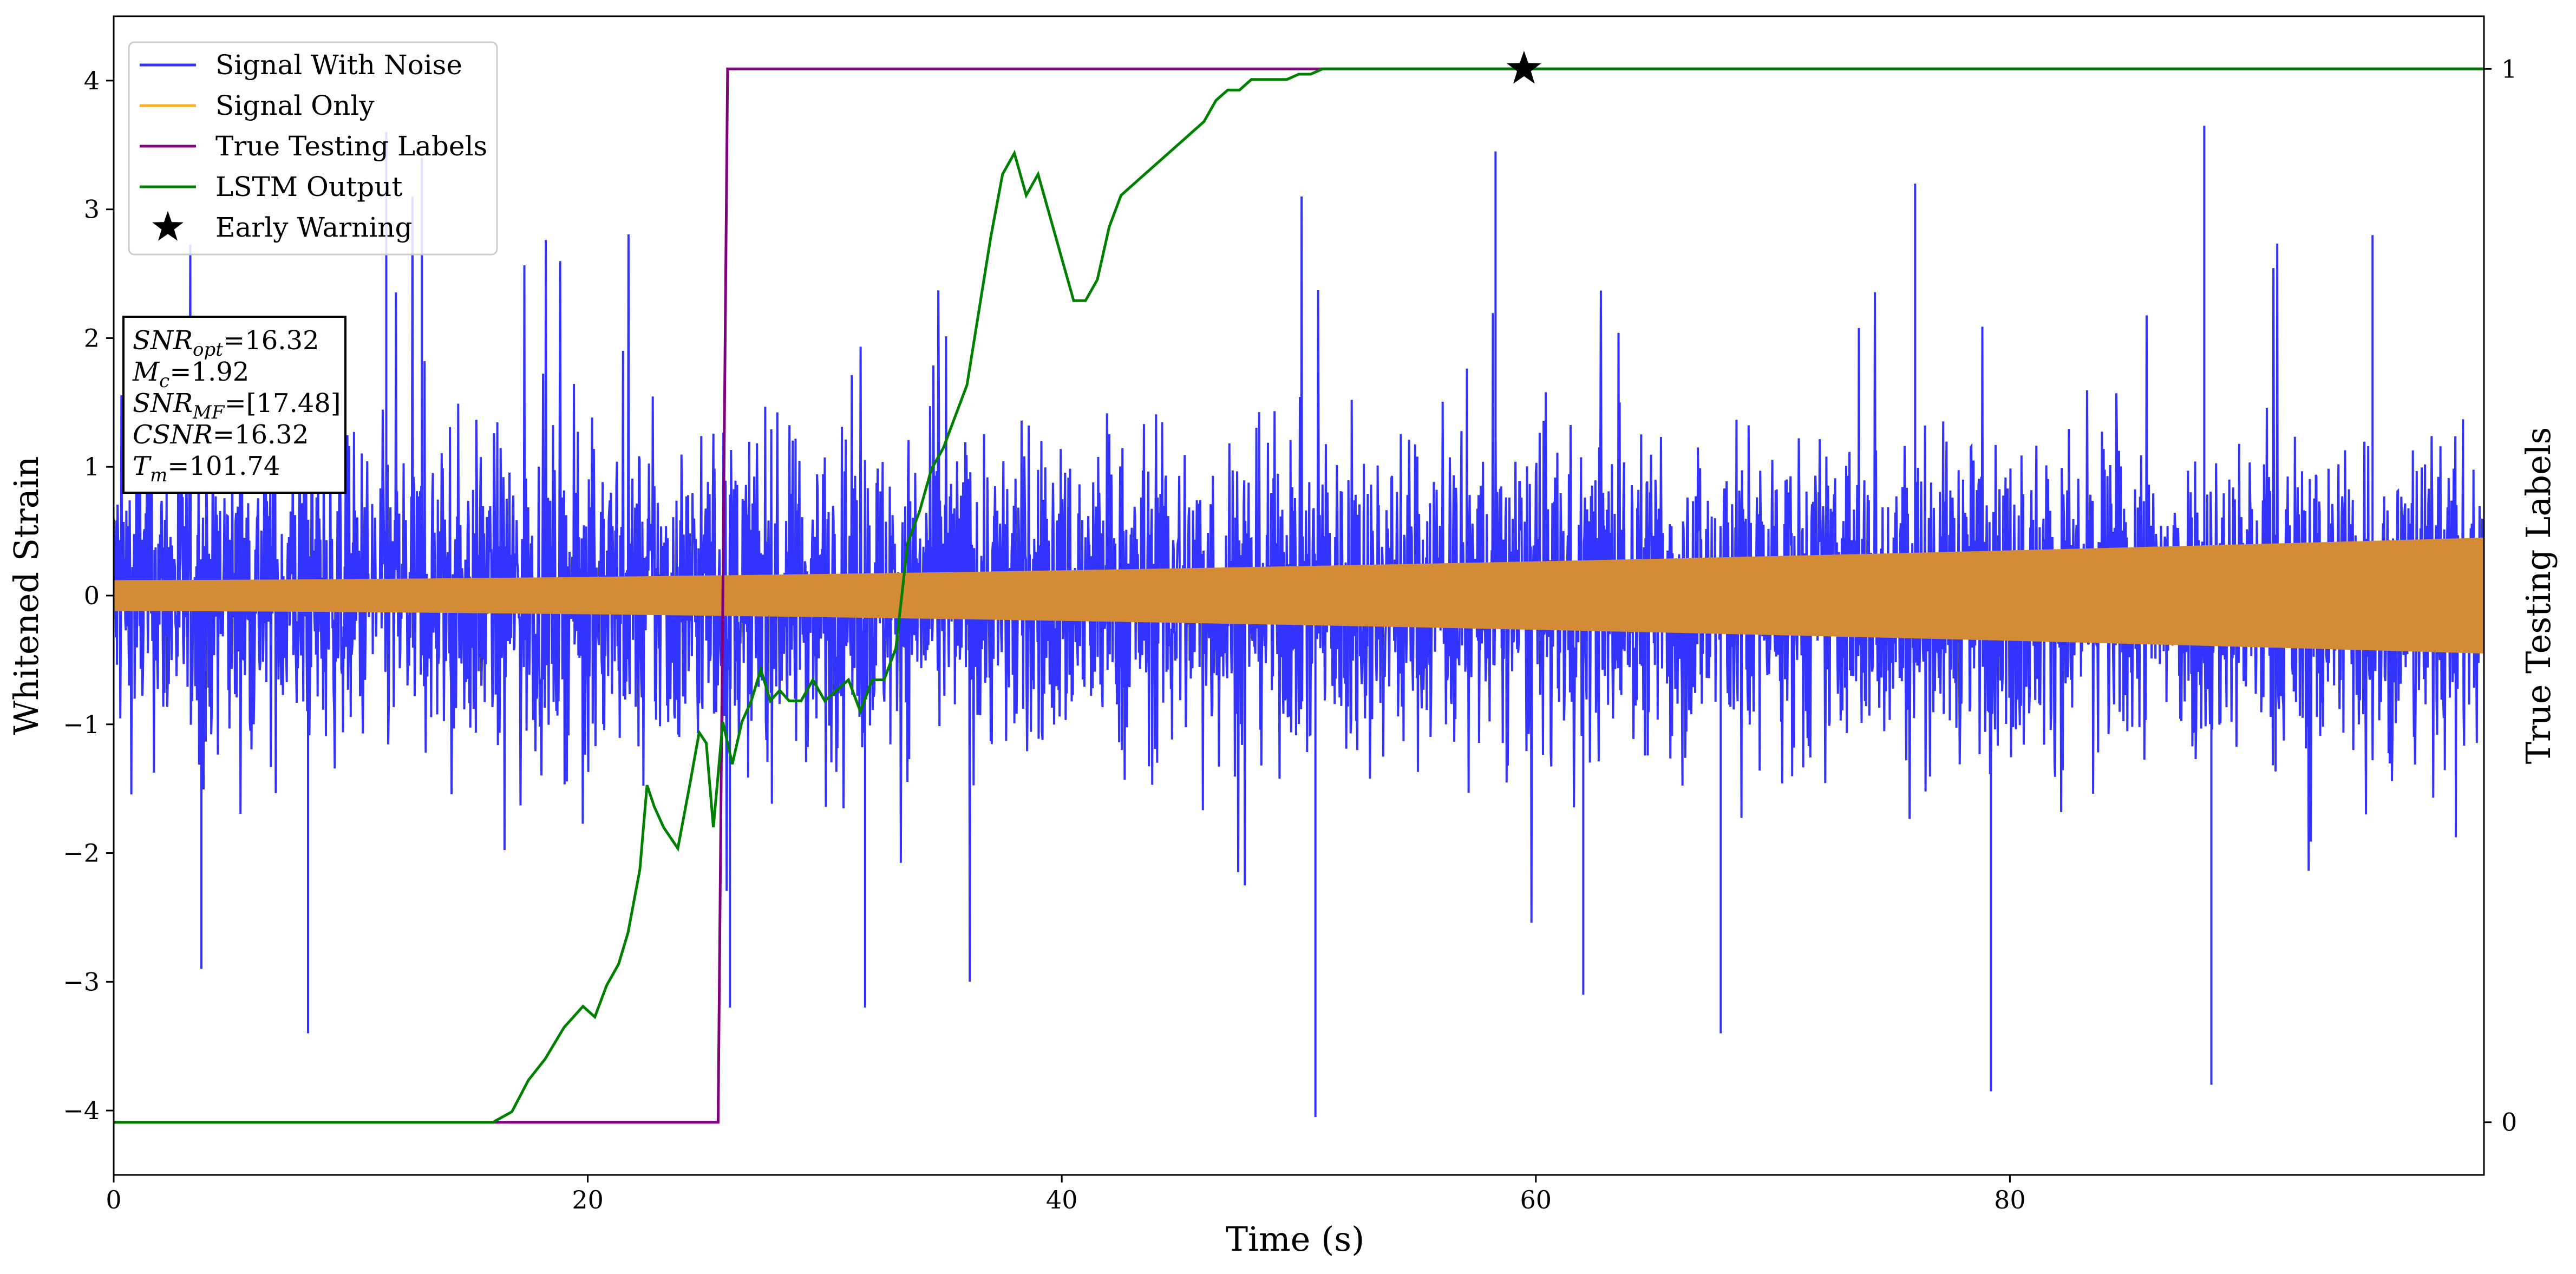  Describe the element at coordinates (588, 1199) in the screenshot. I see `x-tick-label: 20` at that location.